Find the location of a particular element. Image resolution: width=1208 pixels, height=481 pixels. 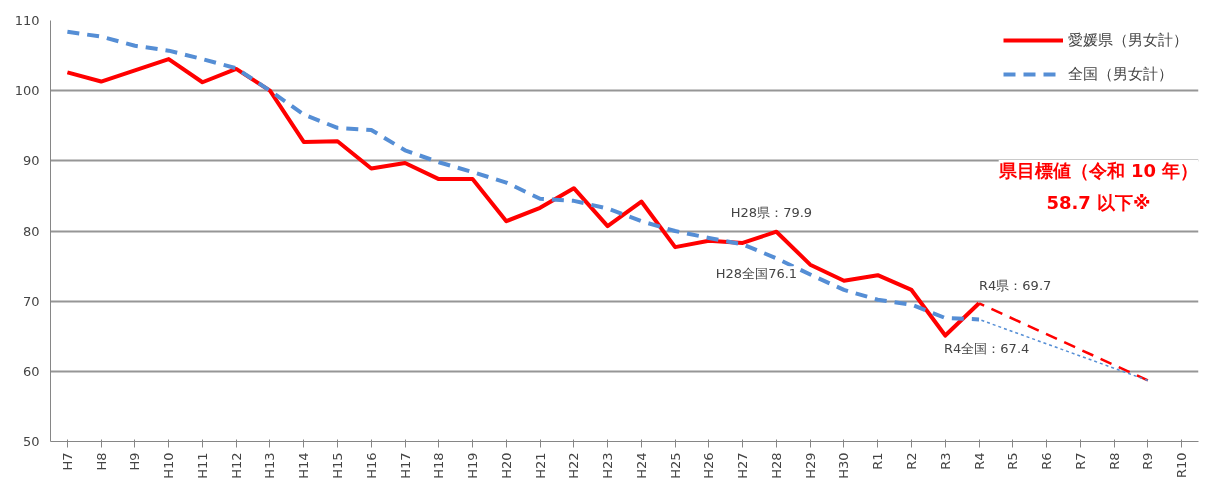

x-tick-label: R4 is located at coordinates (979, 461).